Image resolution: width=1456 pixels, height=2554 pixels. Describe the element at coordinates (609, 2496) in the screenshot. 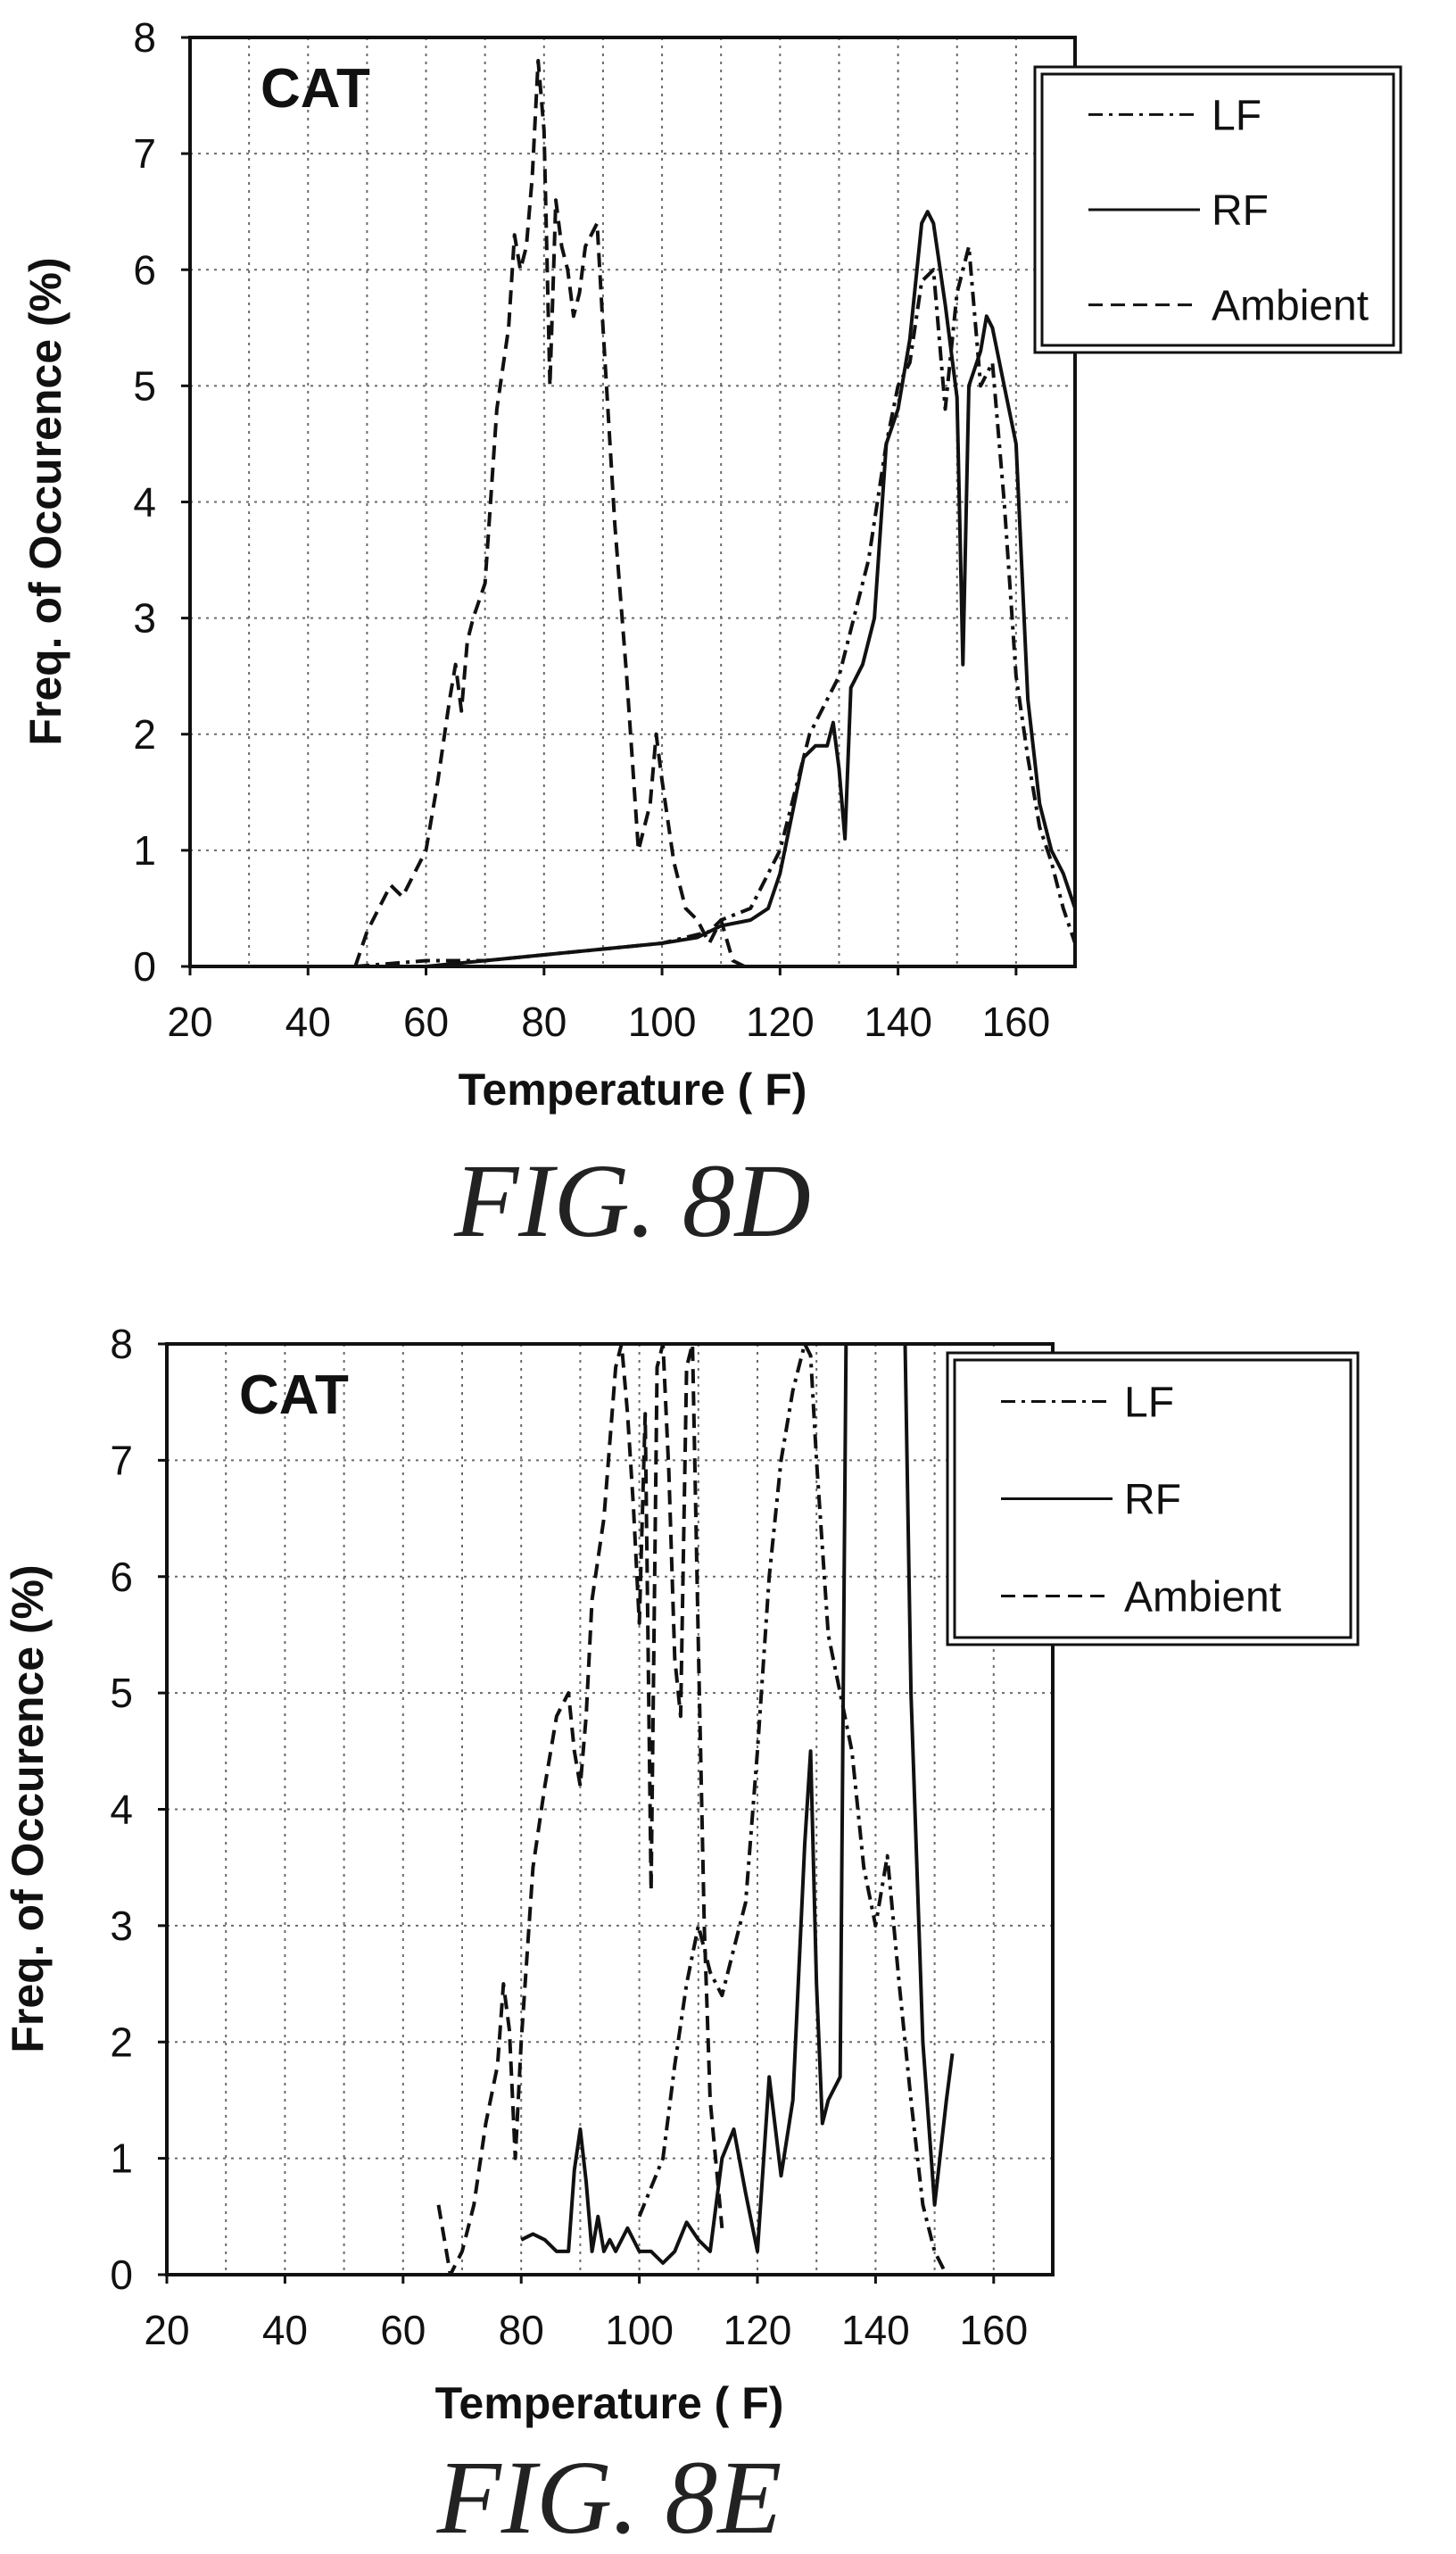

I see `figure-caption: FIG. 8E` at that location.